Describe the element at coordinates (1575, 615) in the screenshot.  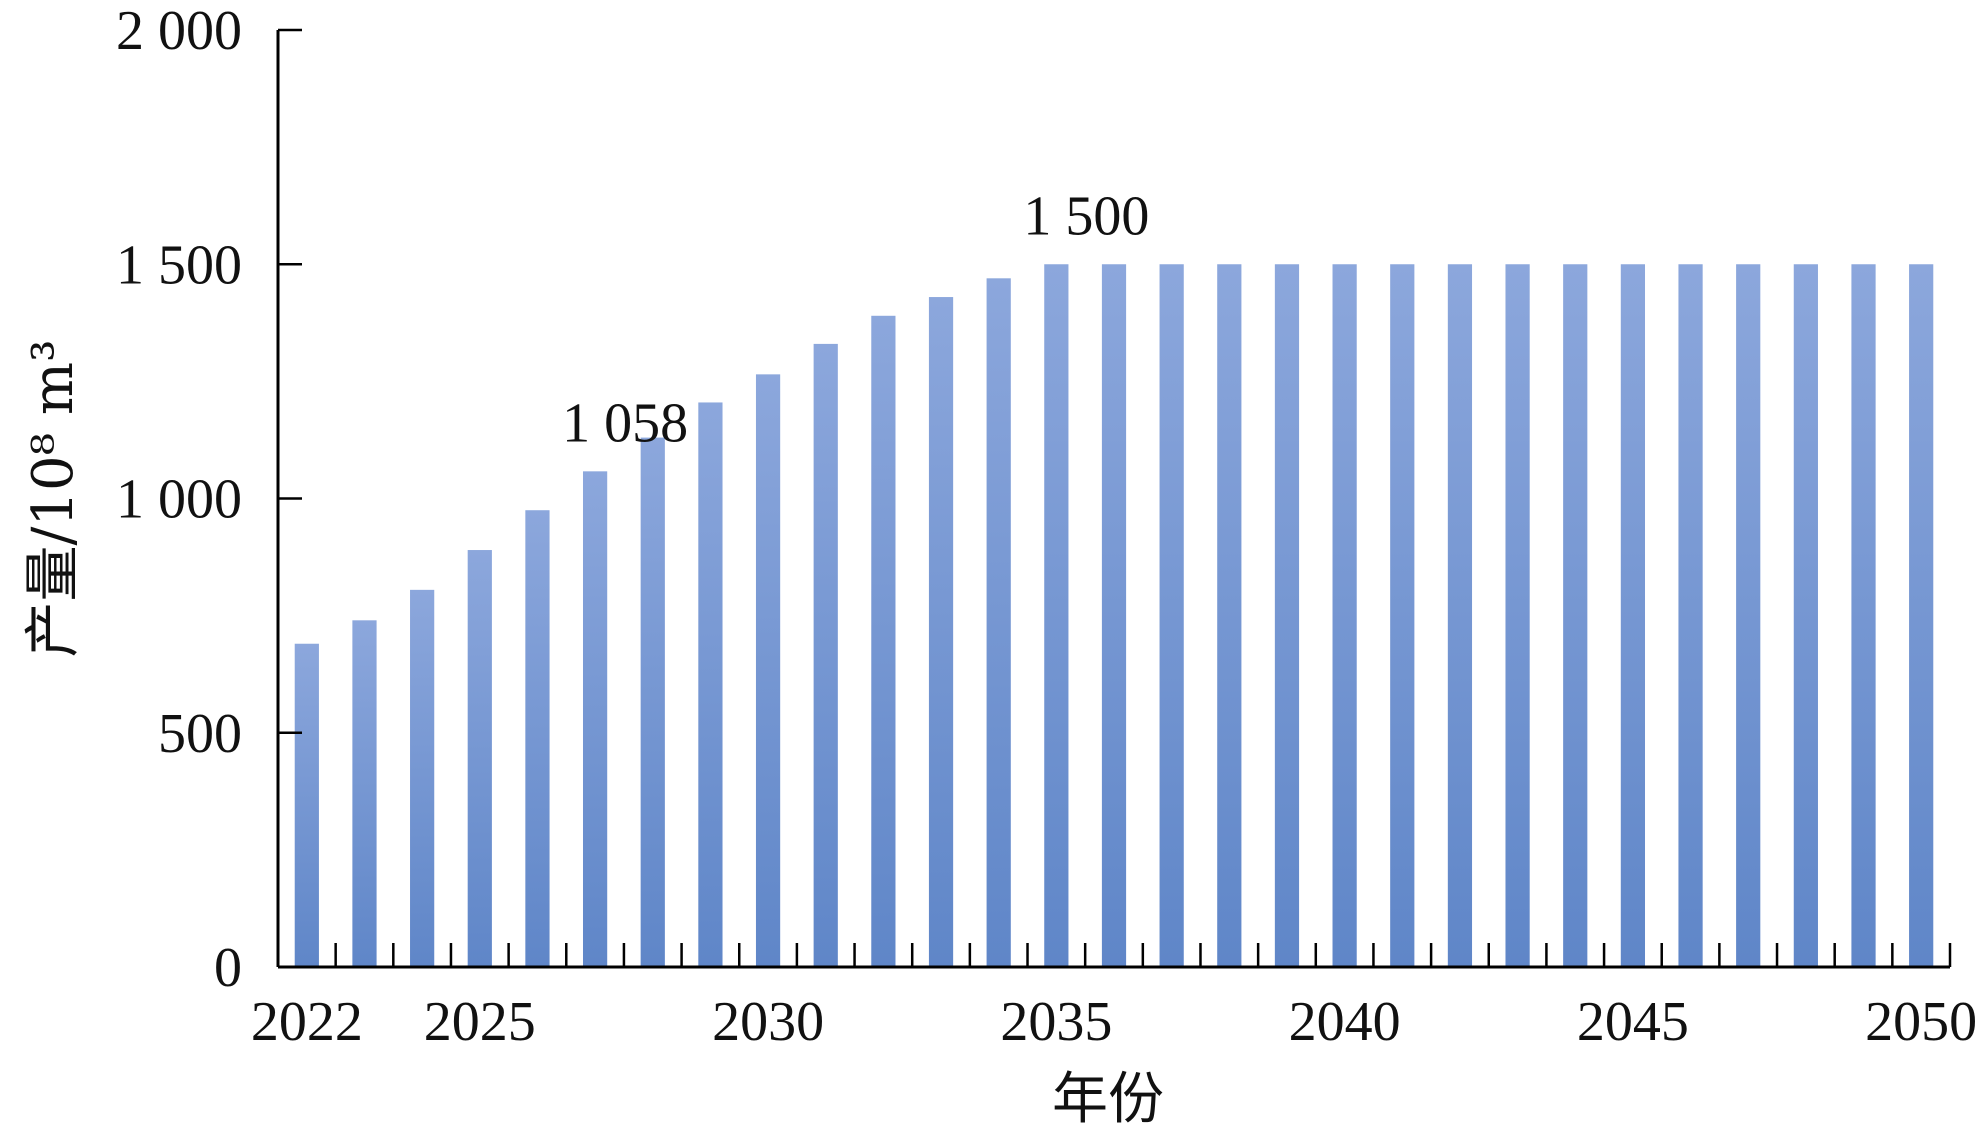
I see `bar-2044` at that location.